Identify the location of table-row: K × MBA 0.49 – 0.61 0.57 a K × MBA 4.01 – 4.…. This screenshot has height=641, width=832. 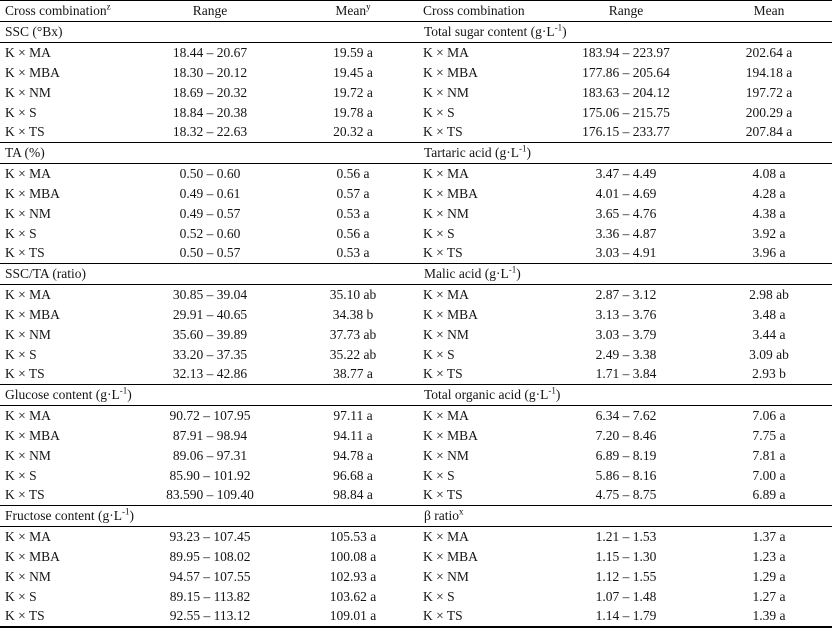
(416, 194).